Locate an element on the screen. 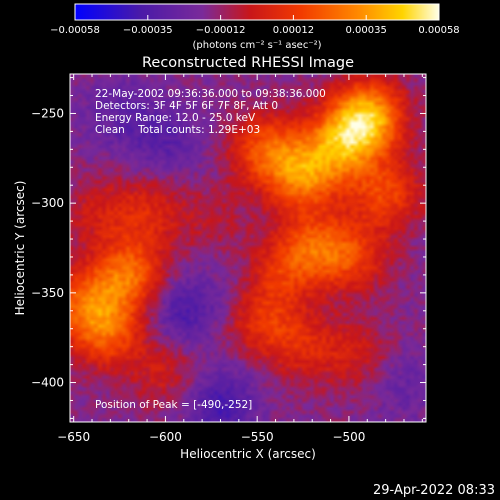 The image size is (500, 500). colorbar-tick-label: 0.00035 is located at coordinates (366, 30).